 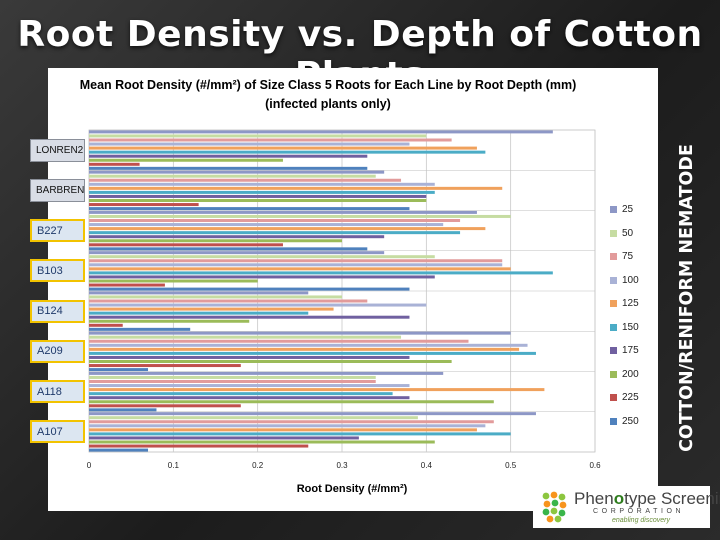 I want to click on legend-item-250: 250, so click(x=633, y=422).